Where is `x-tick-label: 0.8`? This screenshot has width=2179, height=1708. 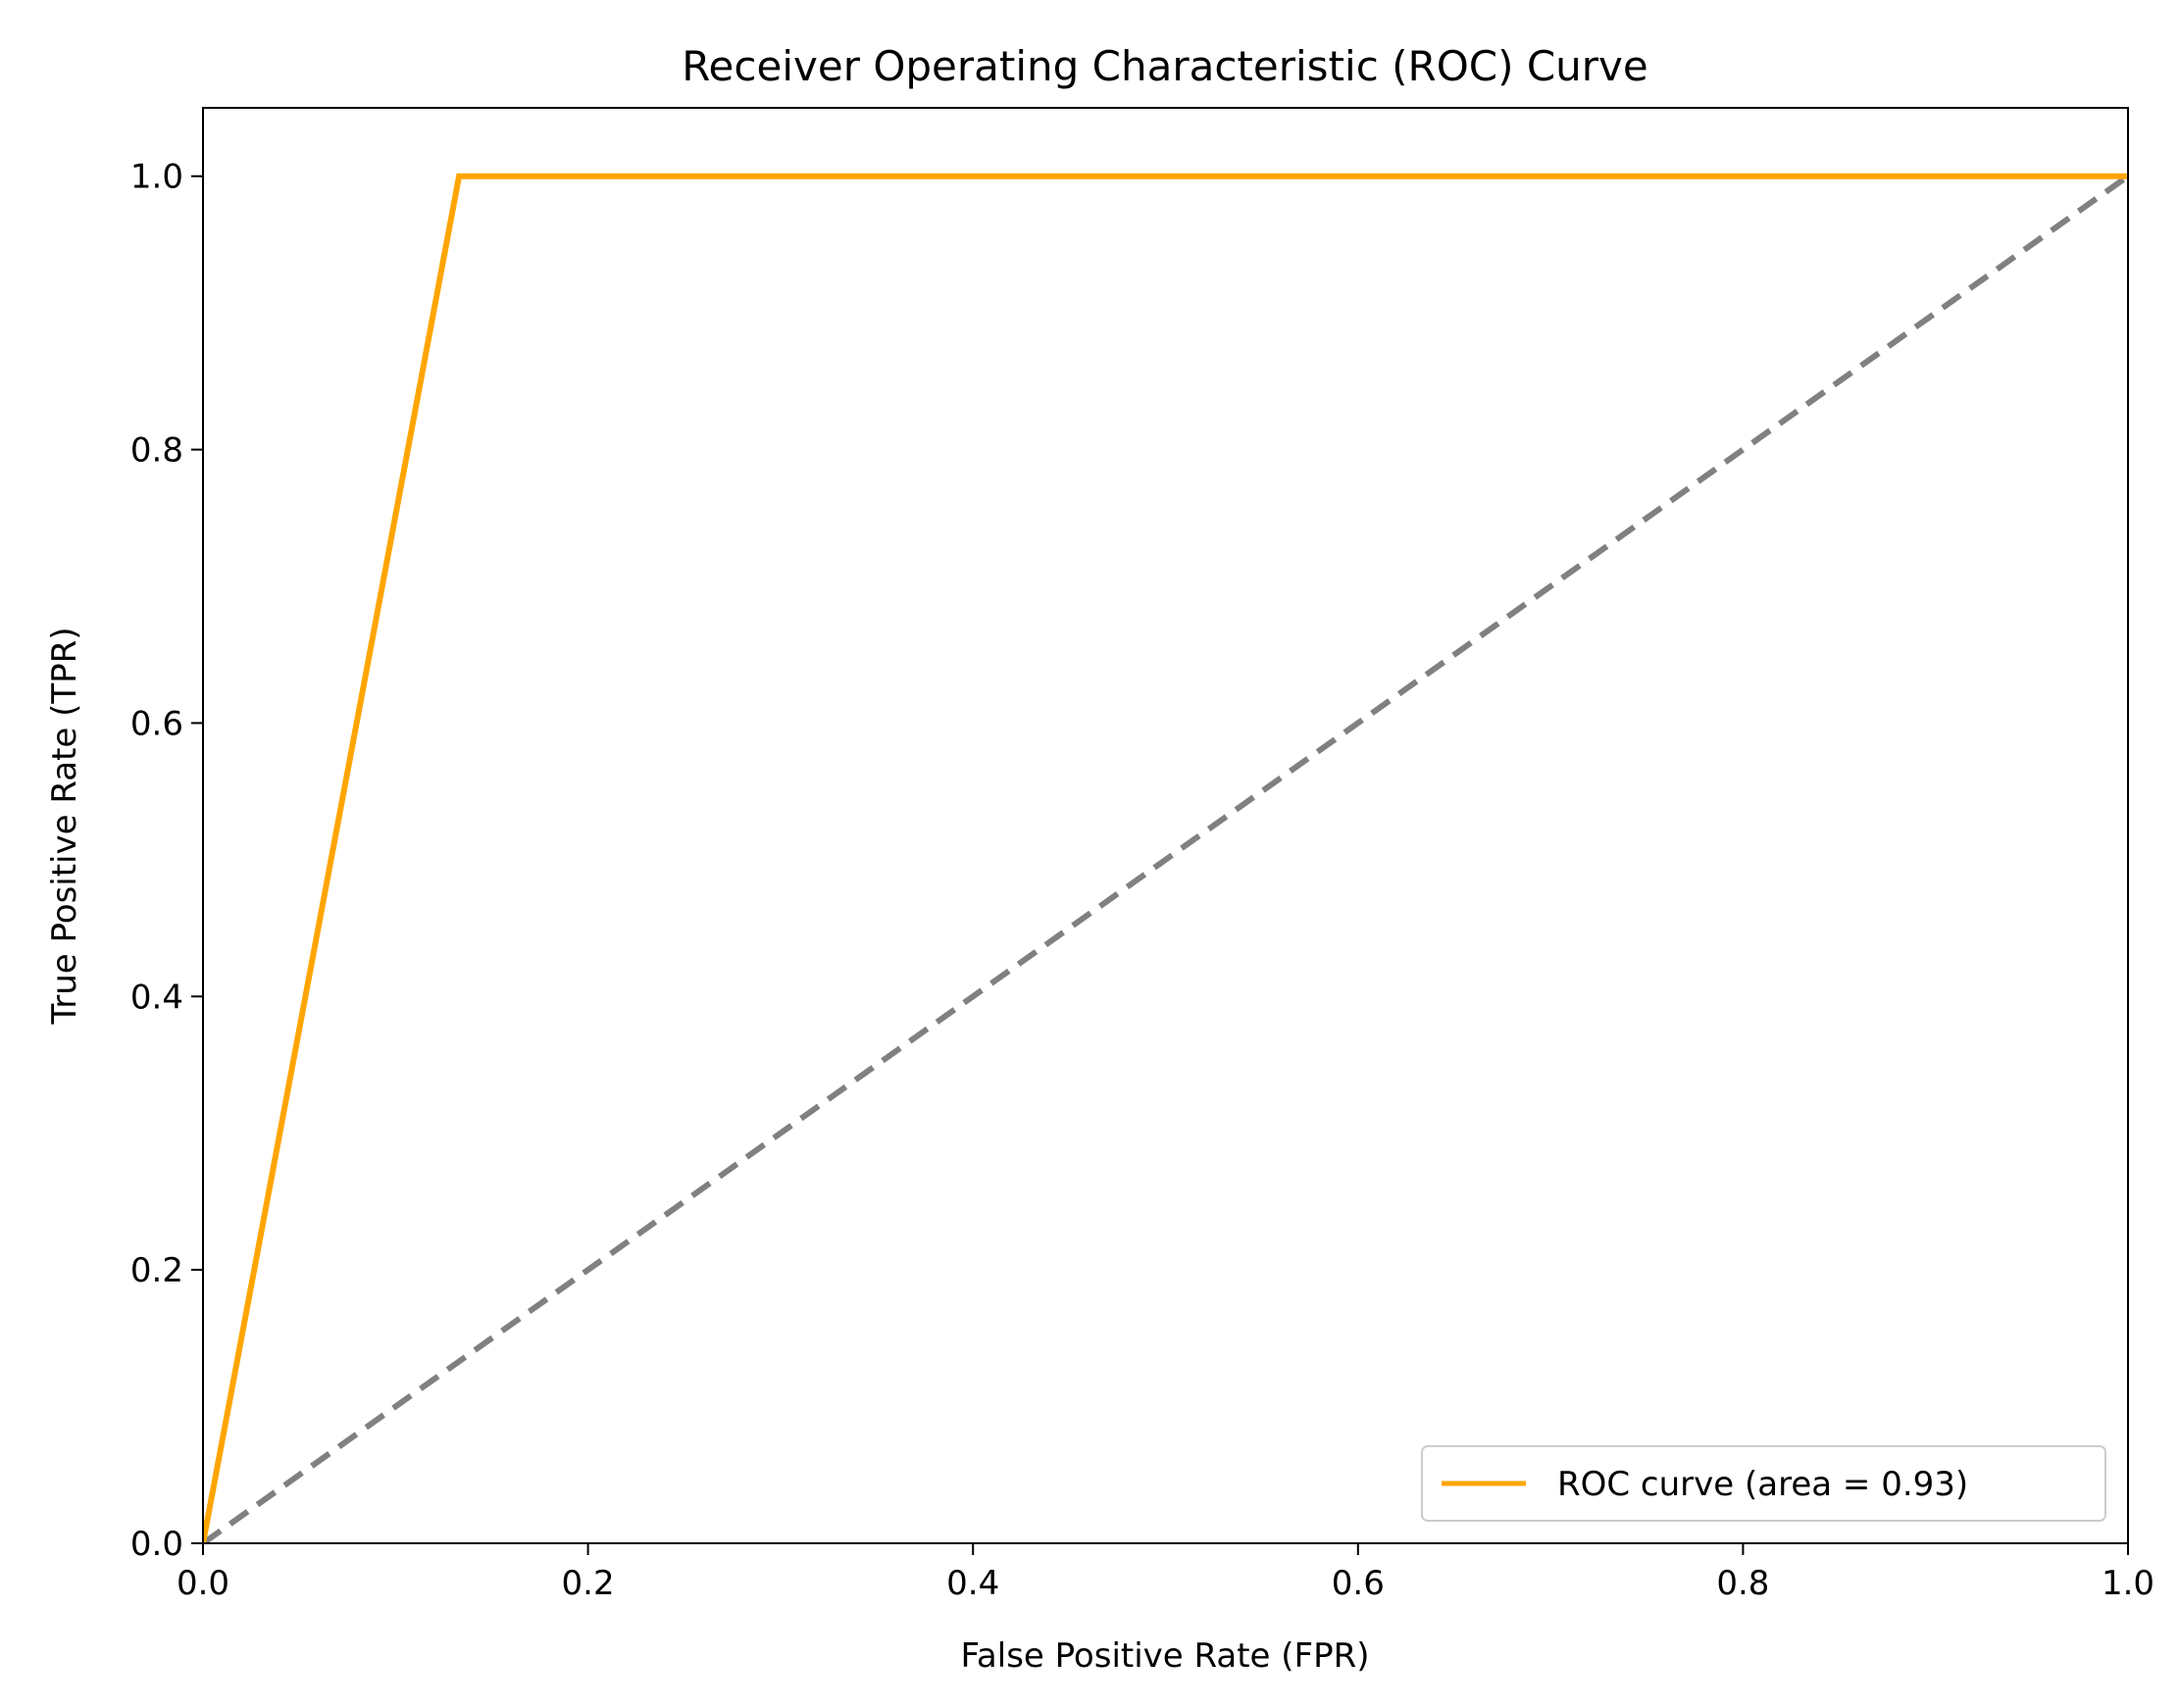
x-tick-label: 0.8 is located at coordinates (1743, 1583).